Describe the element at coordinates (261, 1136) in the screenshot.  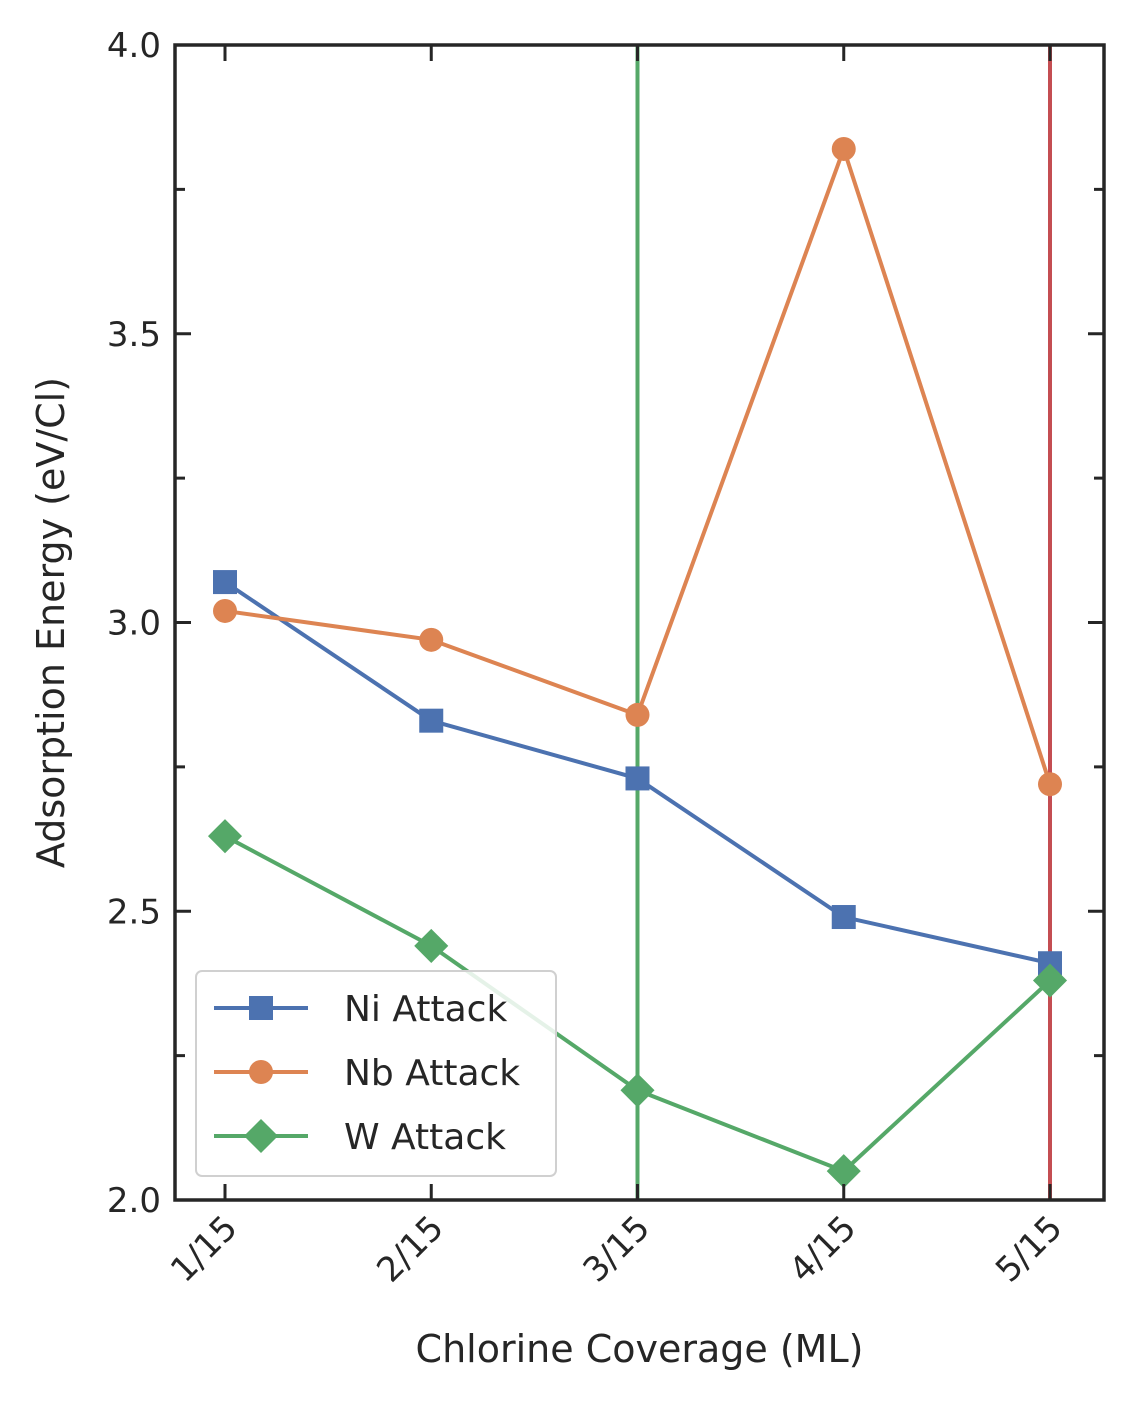
I see `legend-marker-diamond-icon` at that location.